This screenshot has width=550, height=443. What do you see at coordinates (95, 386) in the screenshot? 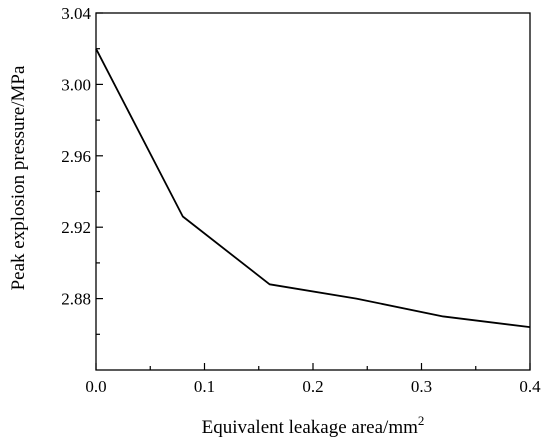
I see `x-tick-label: 0.0` at bounding box center [95, 386].